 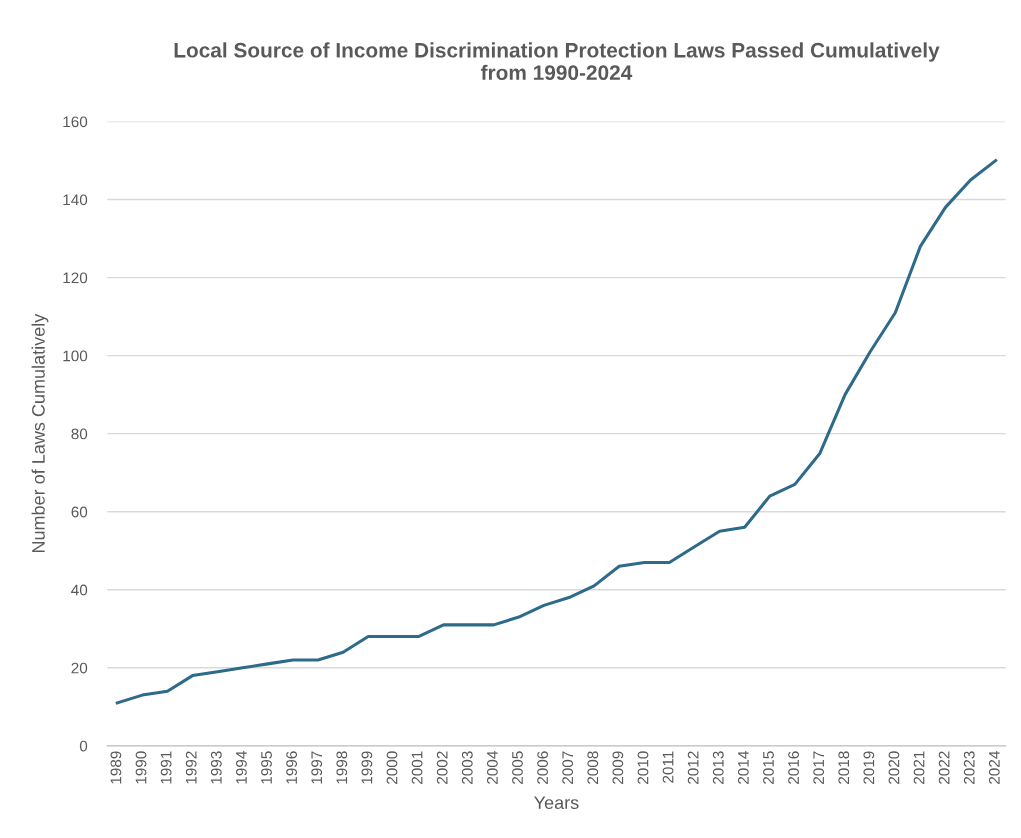 What do you see at coordinates (75, 356) in the screenshot?
I see `y-tick-label: 100` at bounding box center [75, 356].